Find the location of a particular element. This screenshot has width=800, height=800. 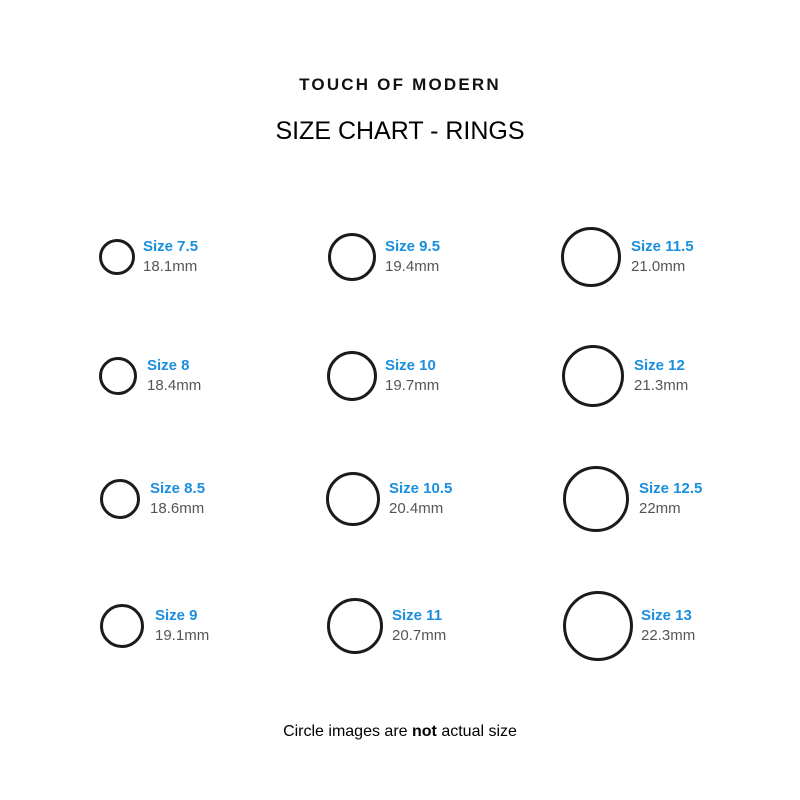

size-entry: Size 9 19.1mm is located at coordinates (182, 626).